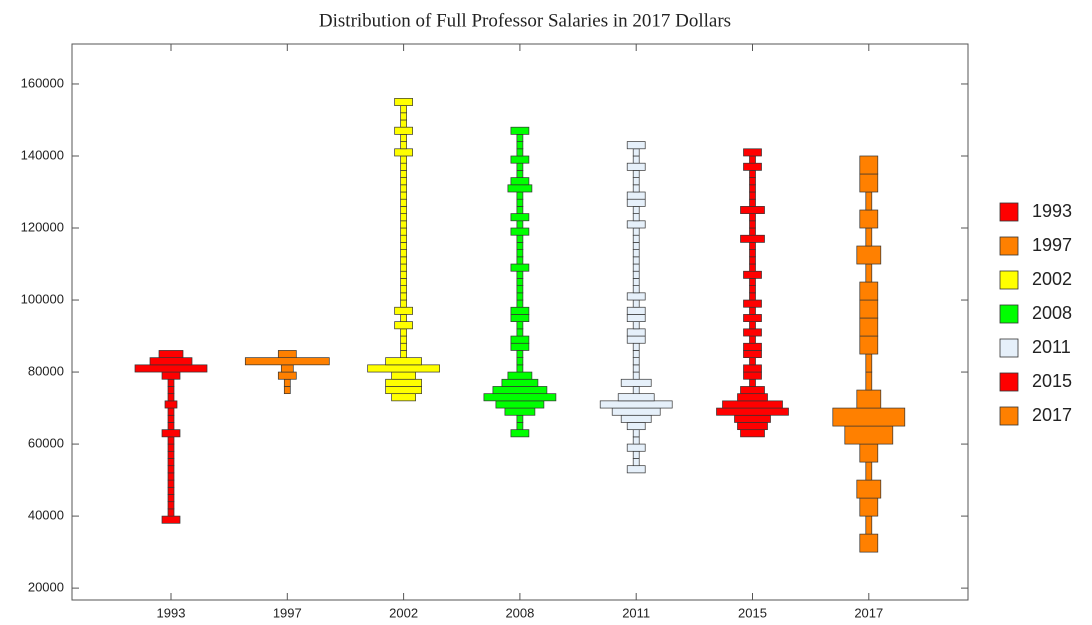  Describe the element at coordinates (1052, 211) in the screenshot. I see `legend-label: 1993` at that location.